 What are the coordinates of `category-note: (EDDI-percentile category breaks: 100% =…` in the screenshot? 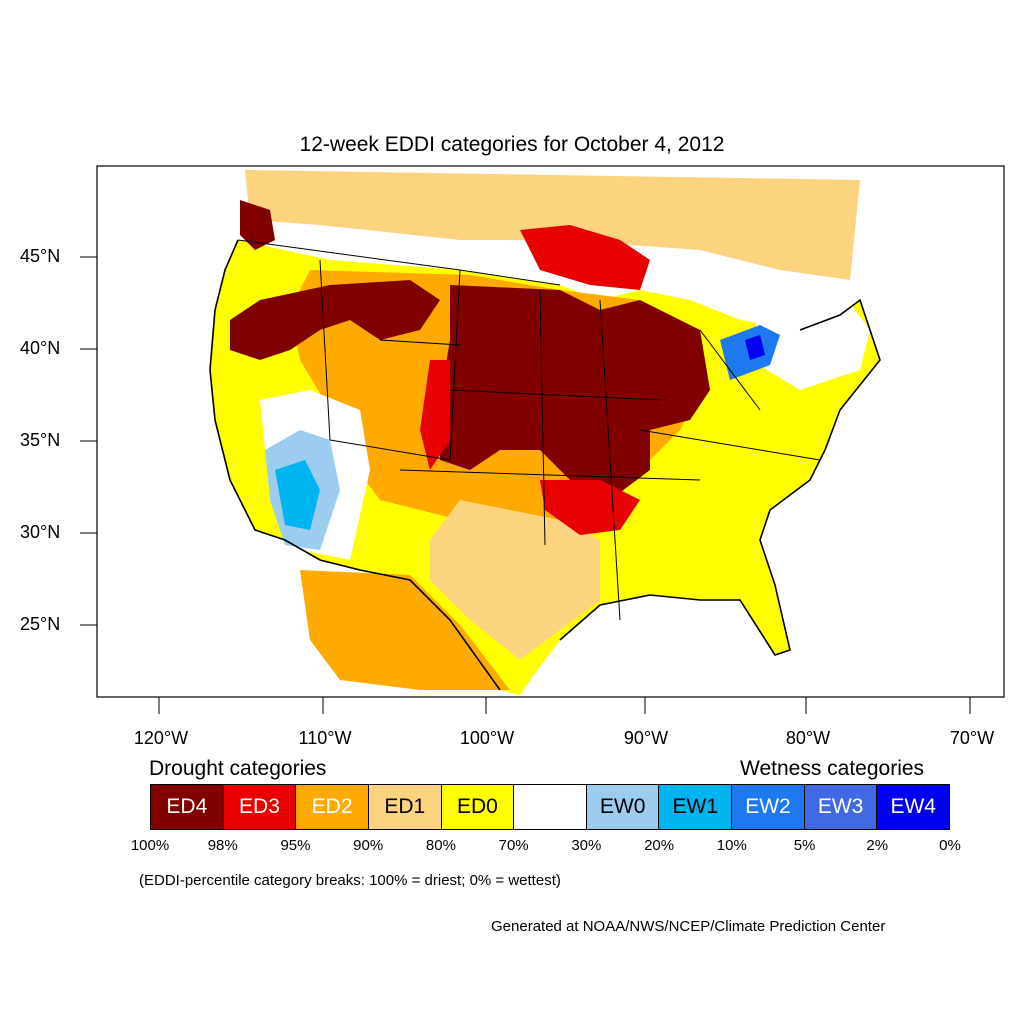 It's located at (350, 880).